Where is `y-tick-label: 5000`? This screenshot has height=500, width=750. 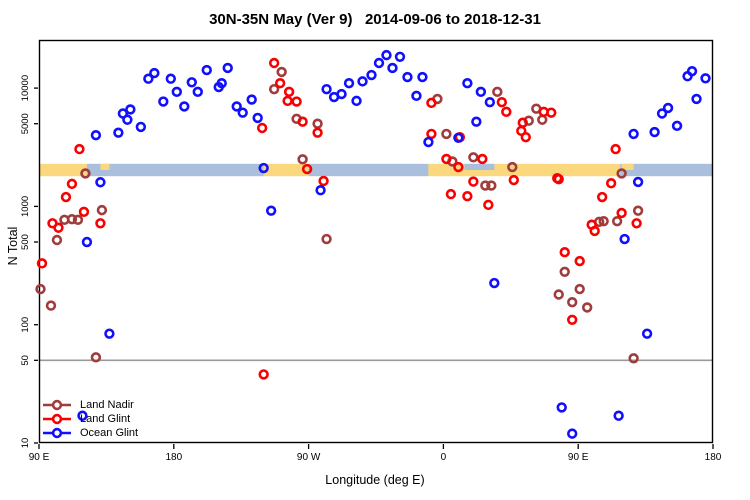 y-tick-label: 5000 is located at coordinates (25, 123).